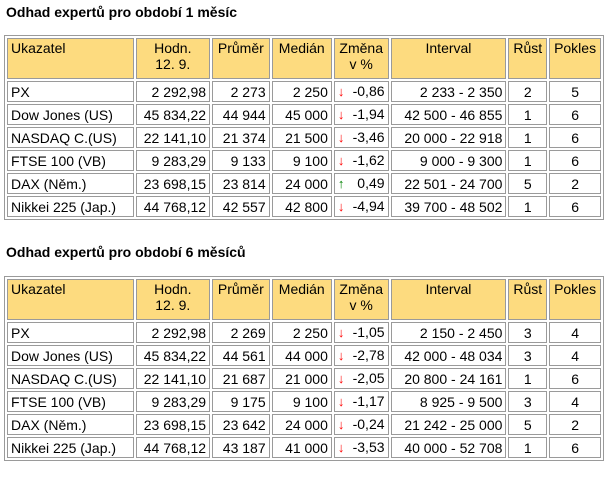  I want to click on cell-zmena: ↓ -3,46, so click(361, 137).